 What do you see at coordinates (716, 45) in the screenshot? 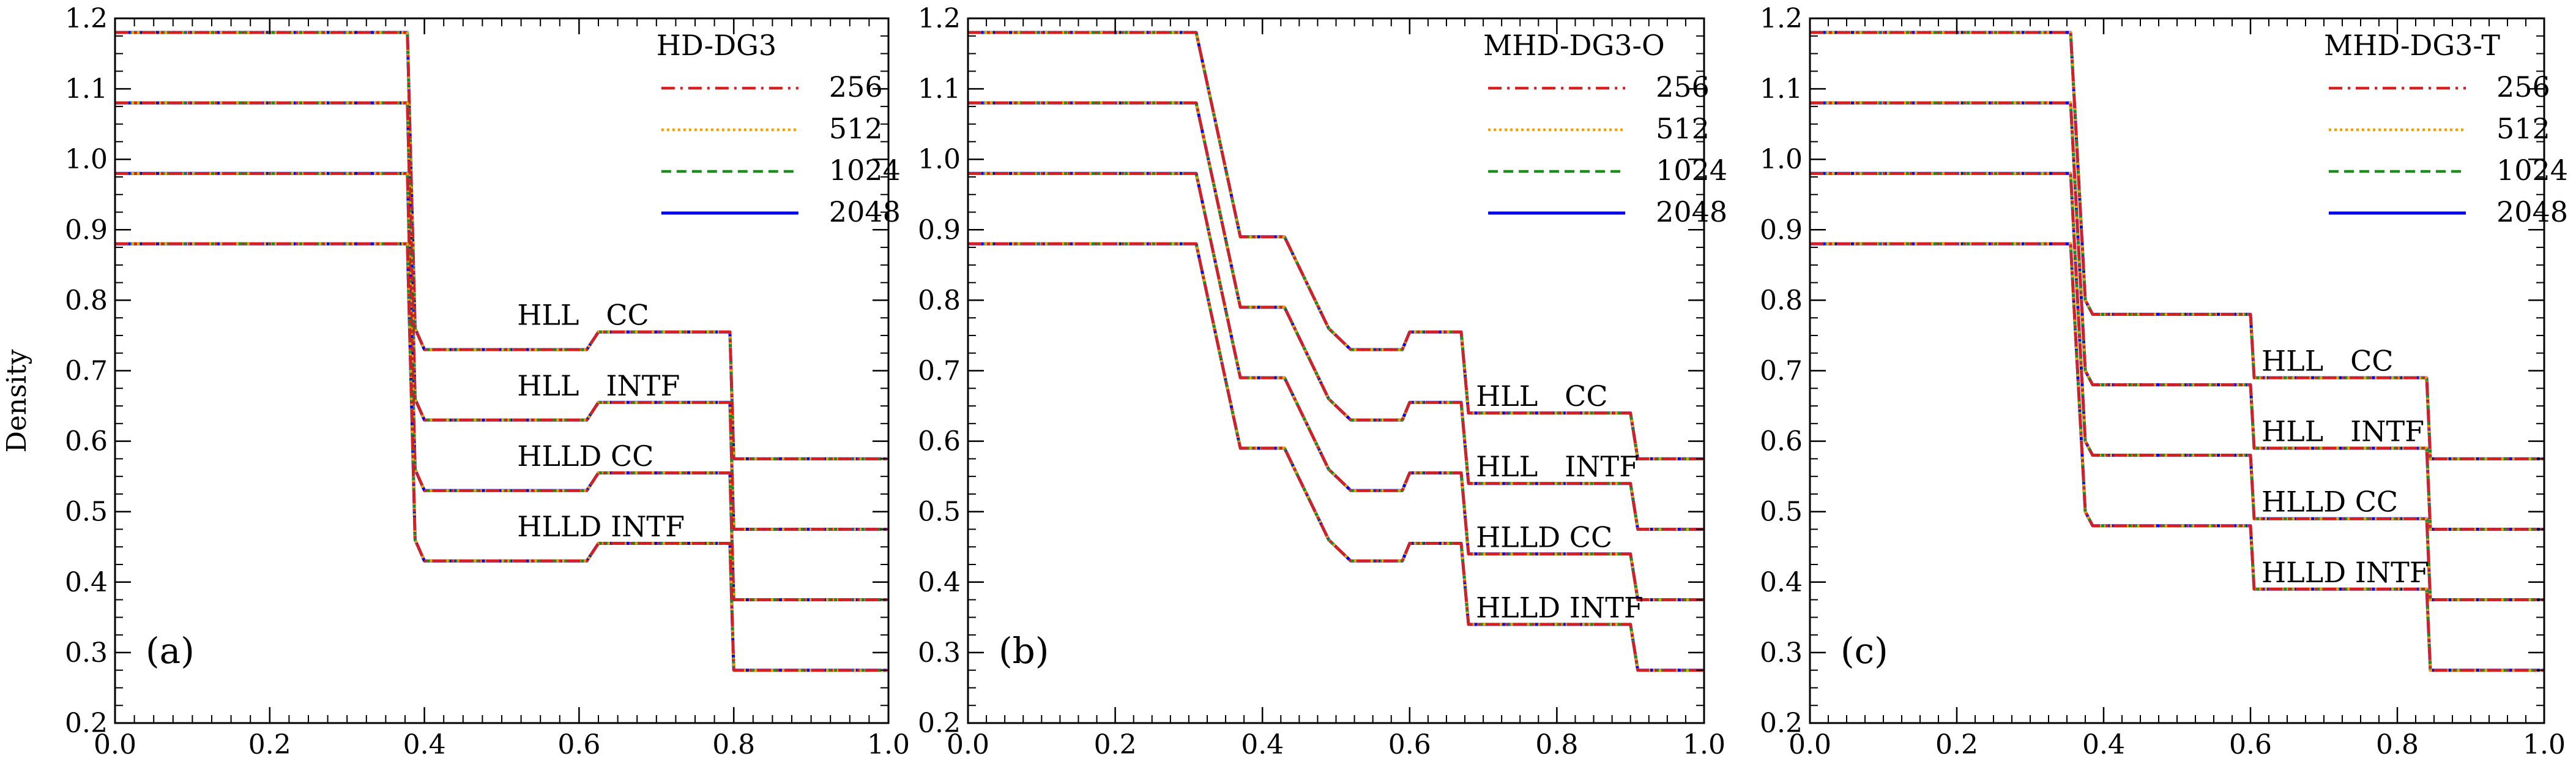
I see `panel-title: HD-DG3` at bounding box center [716, 45].